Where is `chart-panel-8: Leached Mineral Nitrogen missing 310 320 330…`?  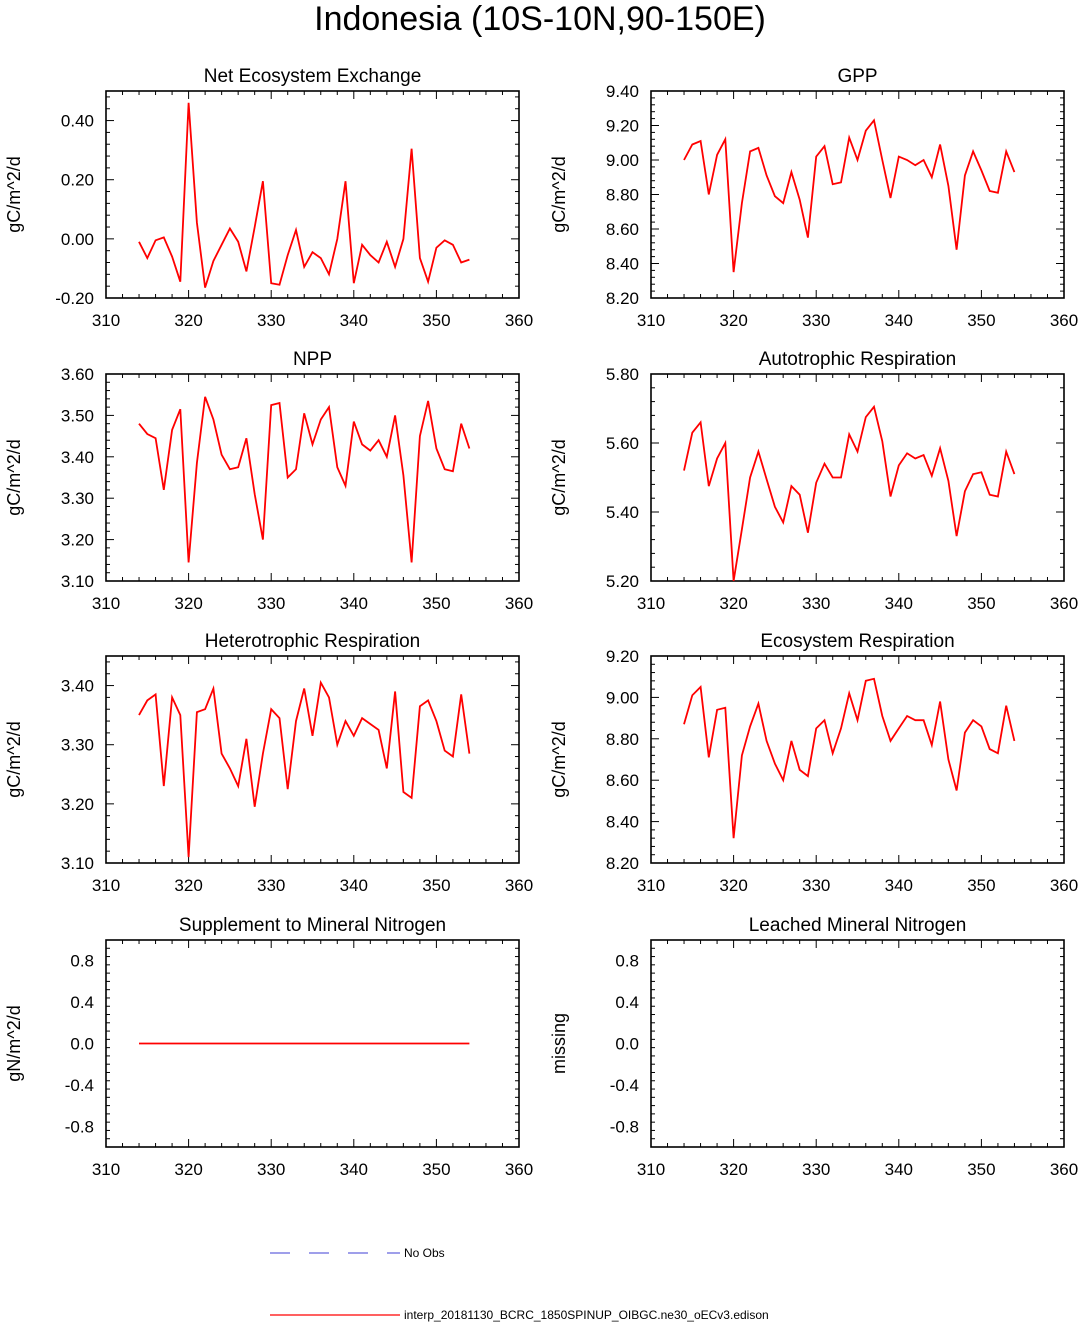
chart-panel-8: Leached Mineral Nitrogen missing 310 320 330… is located at coordinates (813, 1047).